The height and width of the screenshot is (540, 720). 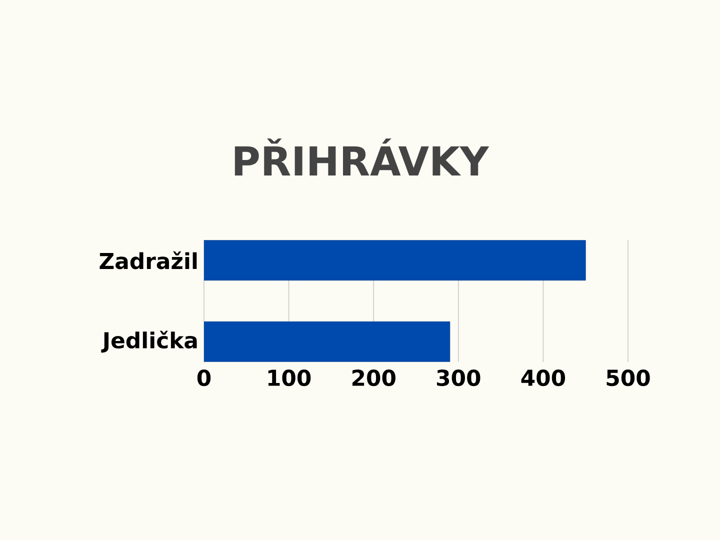 I want to click on chart-title: PŘIHRÁVKY, so click(x=362, y=157).